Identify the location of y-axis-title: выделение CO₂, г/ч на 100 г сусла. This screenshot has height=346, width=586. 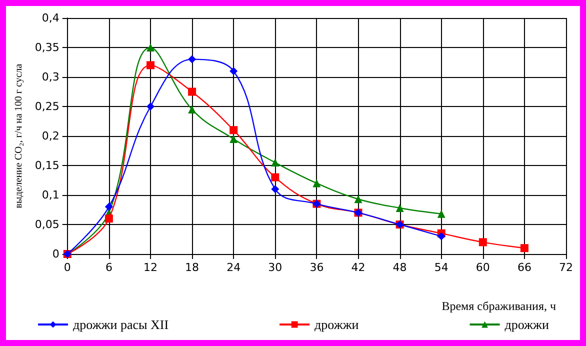
(19, 135).